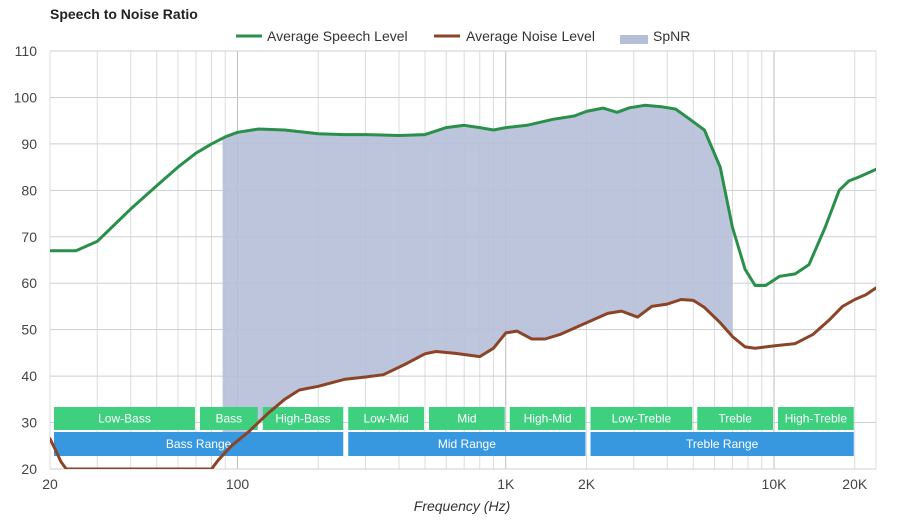 This screenshot has width=900, height=520. I want to click on x-tick-label: 2K, so click(587, 484).